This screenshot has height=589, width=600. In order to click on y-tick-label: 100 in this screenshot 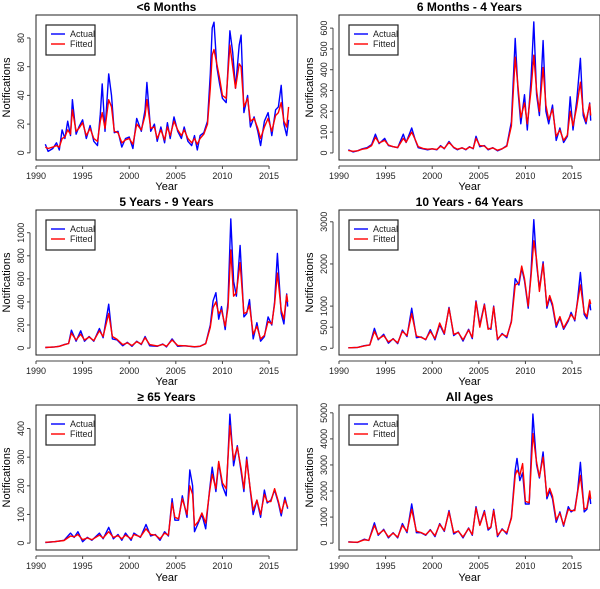, I will do `click(21, 514)`.